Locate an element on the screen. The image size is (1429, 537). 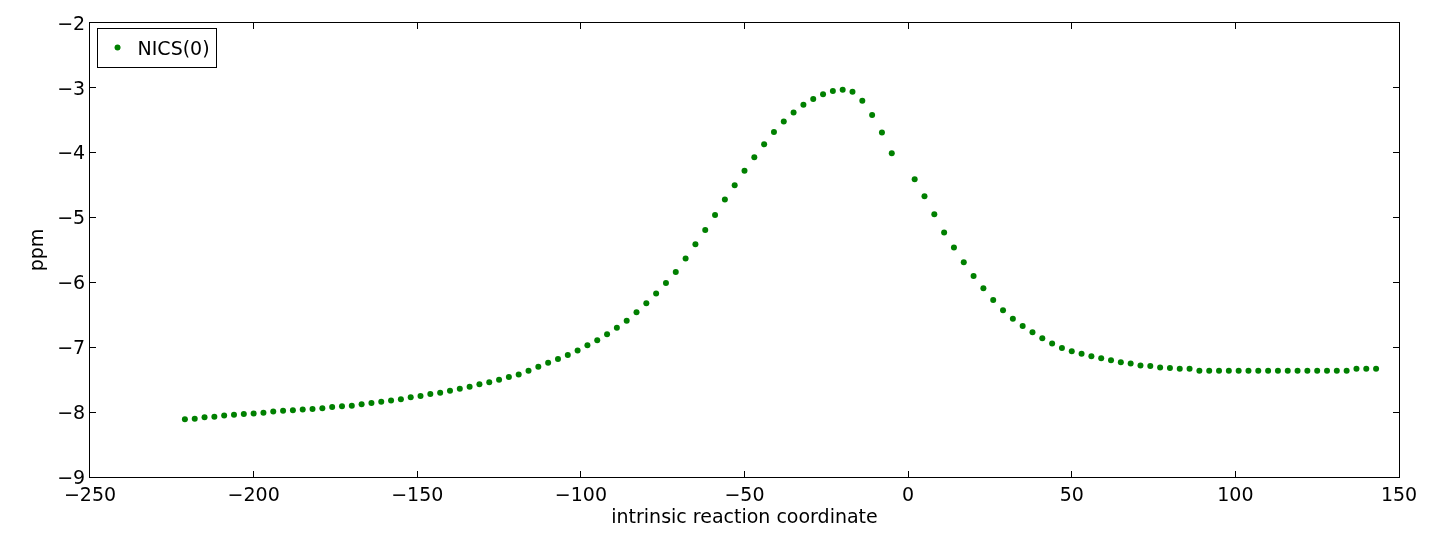
y-tick-label: −3 is located at coordinates (71, 87).